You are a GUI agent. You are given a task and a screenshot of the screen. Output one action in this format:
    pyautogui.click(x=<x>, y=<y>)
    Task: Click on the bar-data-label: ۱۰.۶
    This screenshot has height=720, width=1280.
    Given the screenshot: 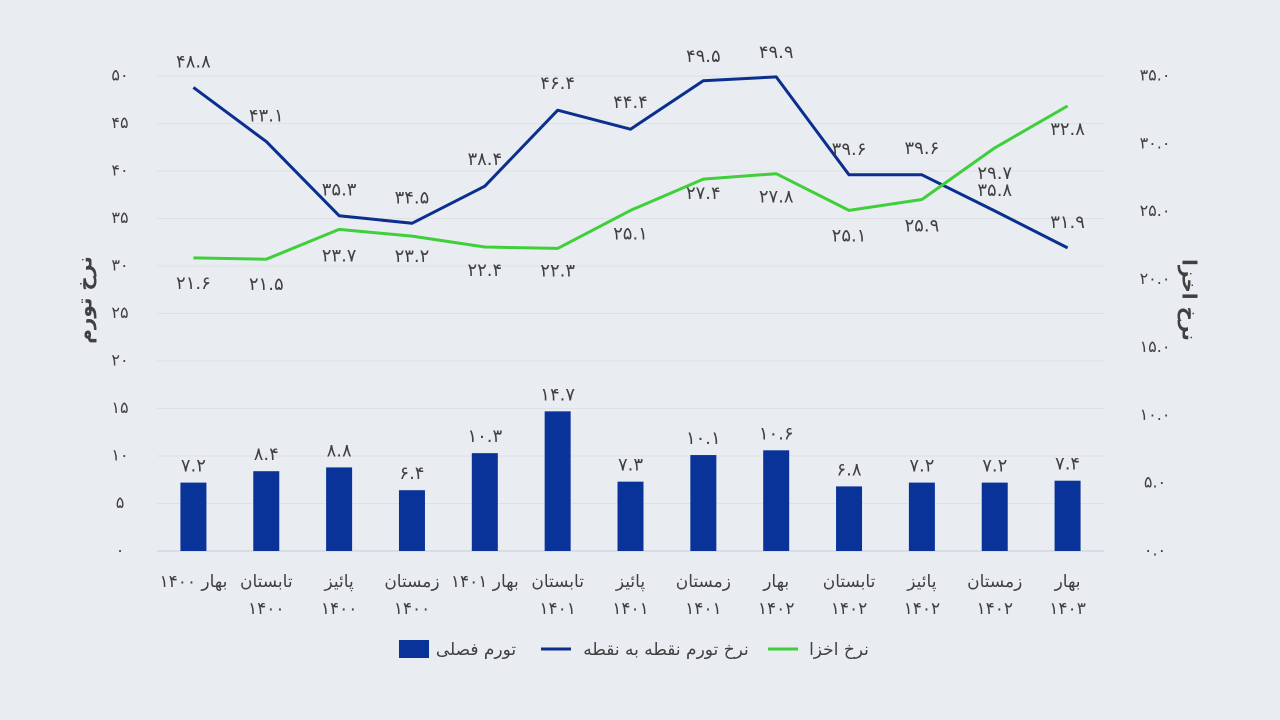 What is the action you would take?
    pyautogui.click(x=776, y=433)
    